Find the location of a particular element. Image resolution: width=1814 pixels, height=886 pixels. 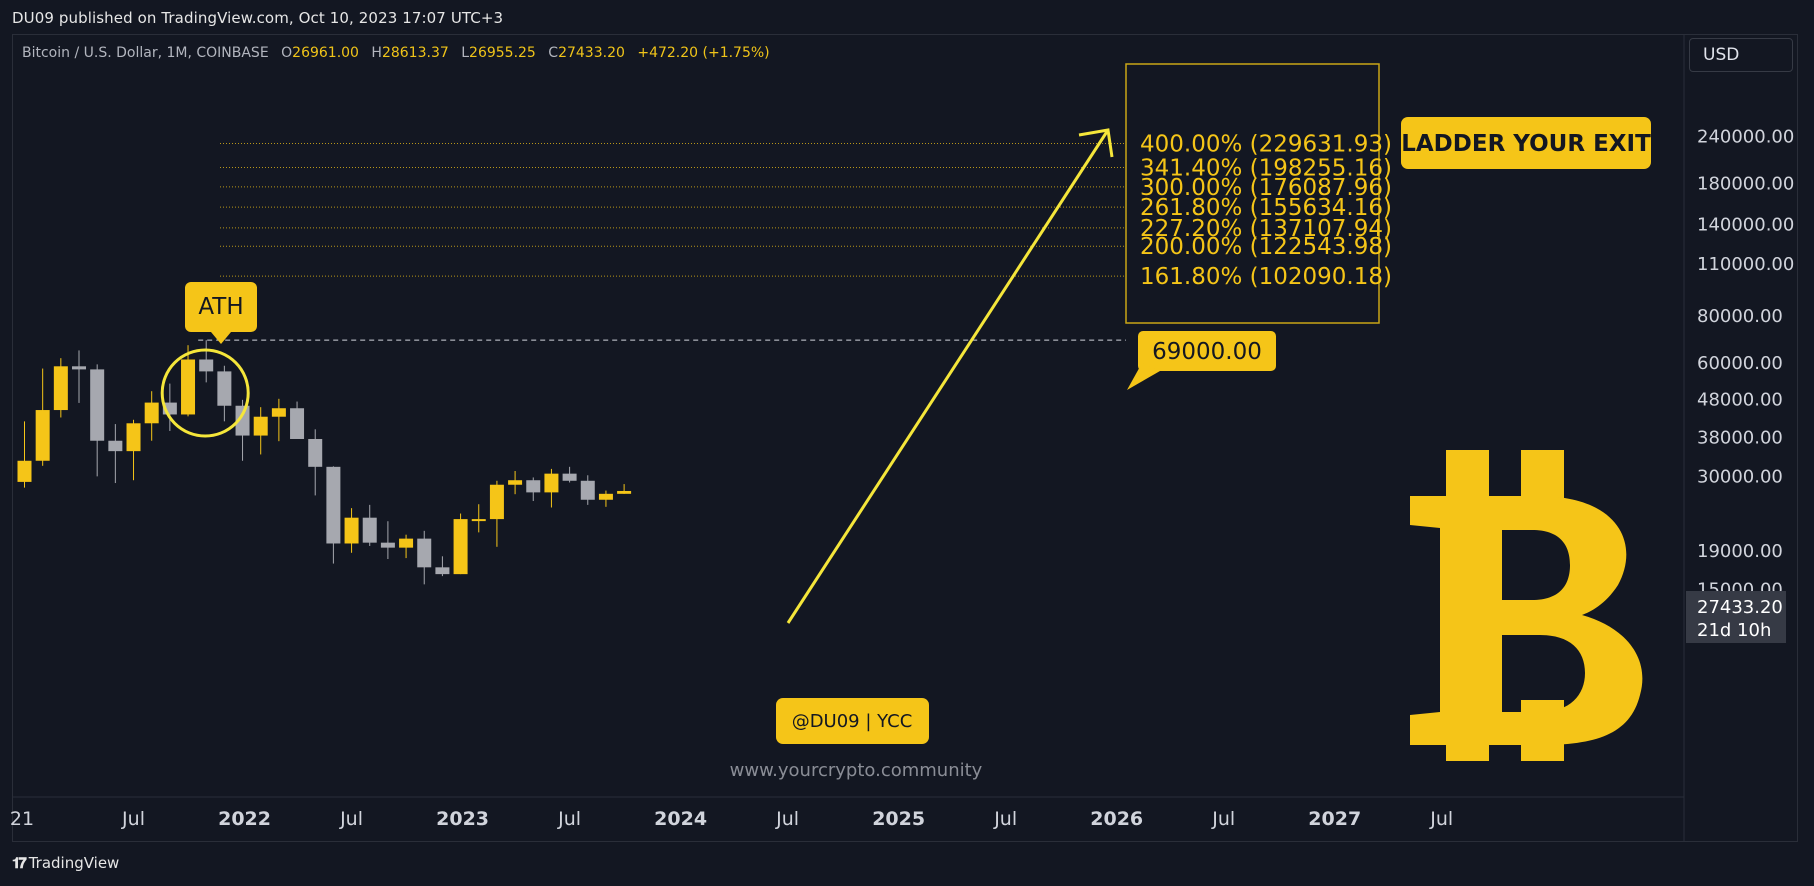

high-label: H is located at coordinates (376, 53).